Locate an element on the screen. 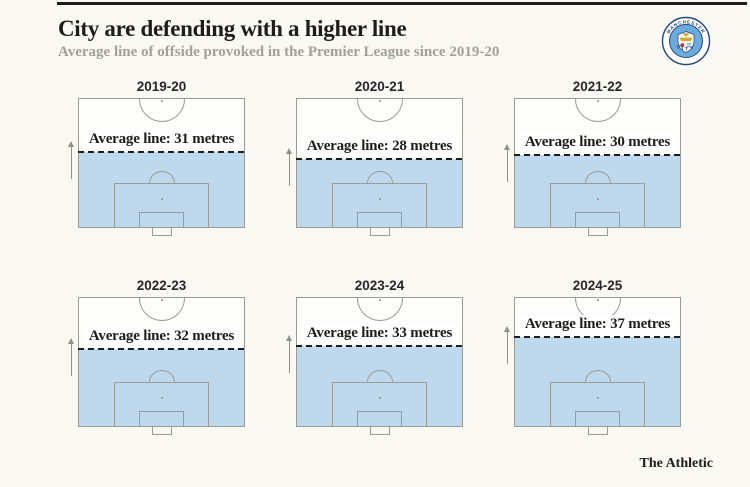 This screenshot has height=487, width=750. season-panel: 2024-25 Average line: 37 metres is located at coordinates (592, 356).